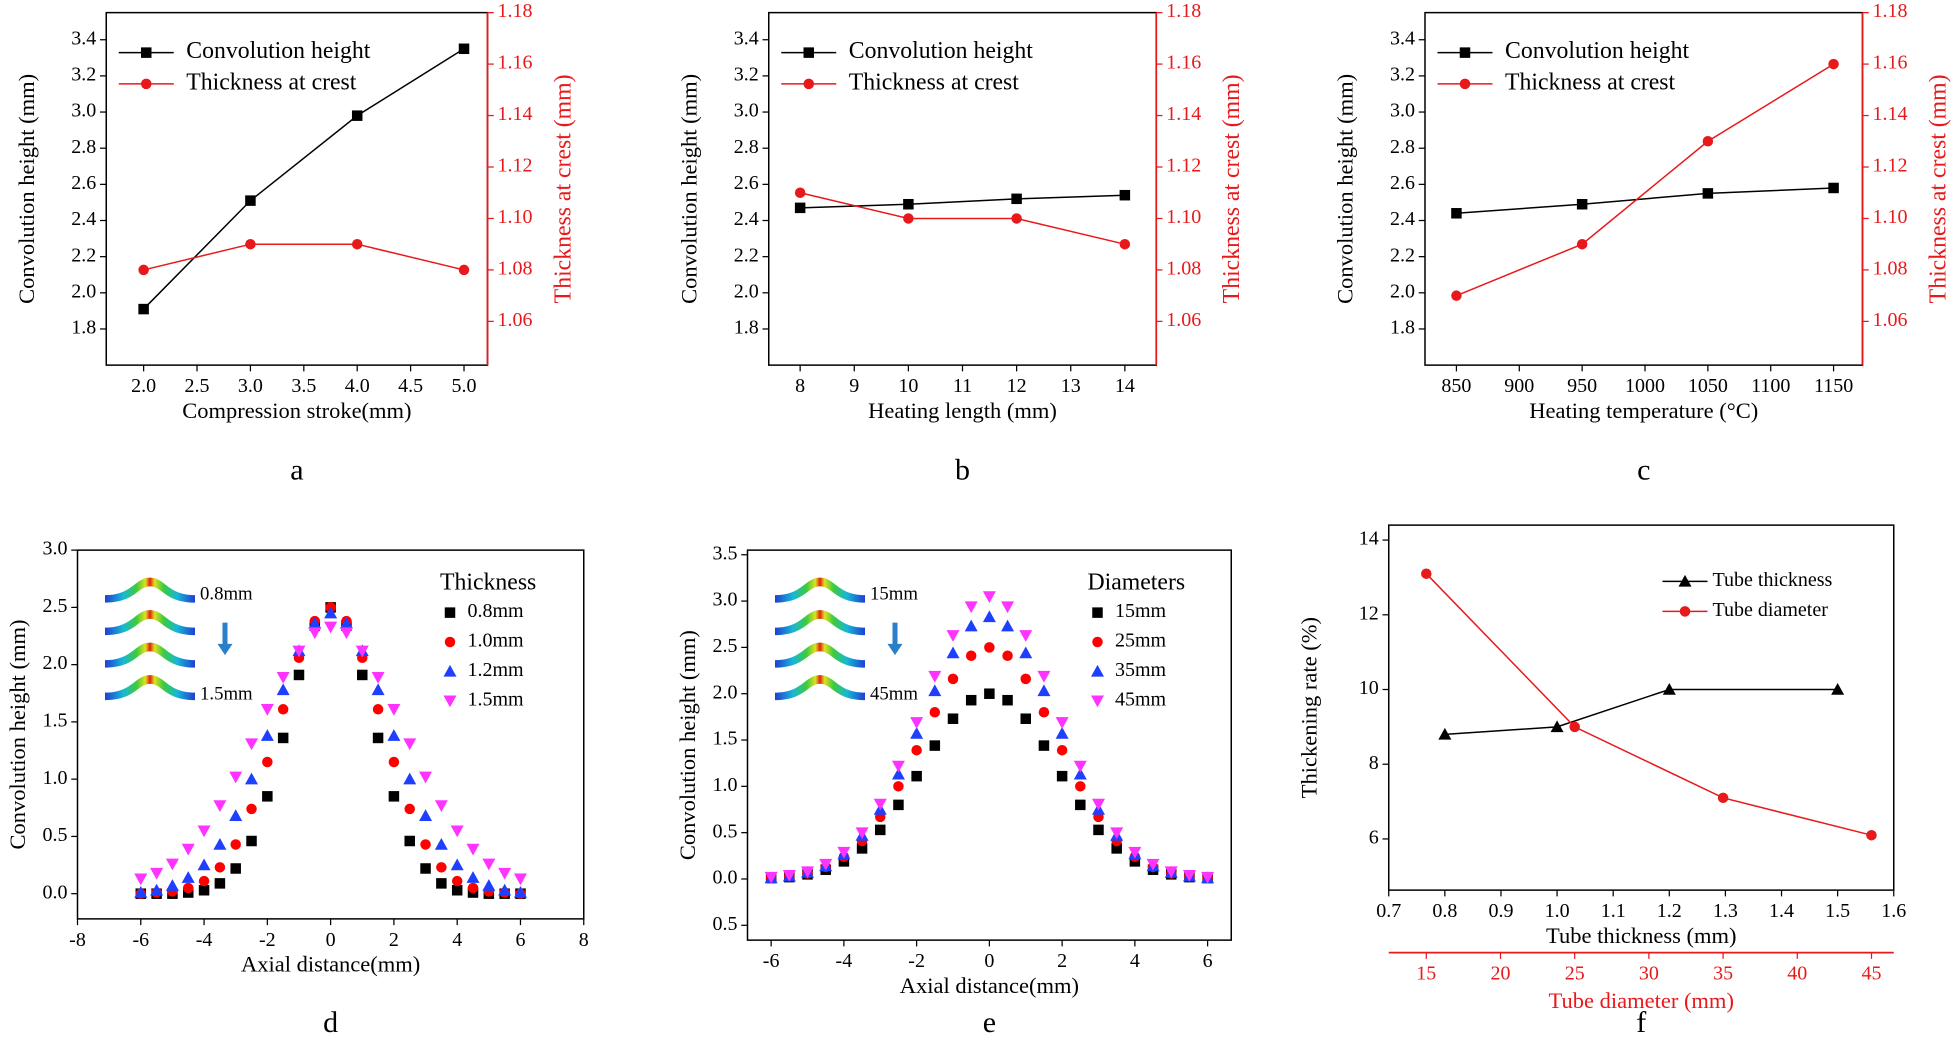  What do you see at coordinates (83, 38) in the screenshot?
I see `y-tick-label: 3.4` at bounding box center [83, 38].